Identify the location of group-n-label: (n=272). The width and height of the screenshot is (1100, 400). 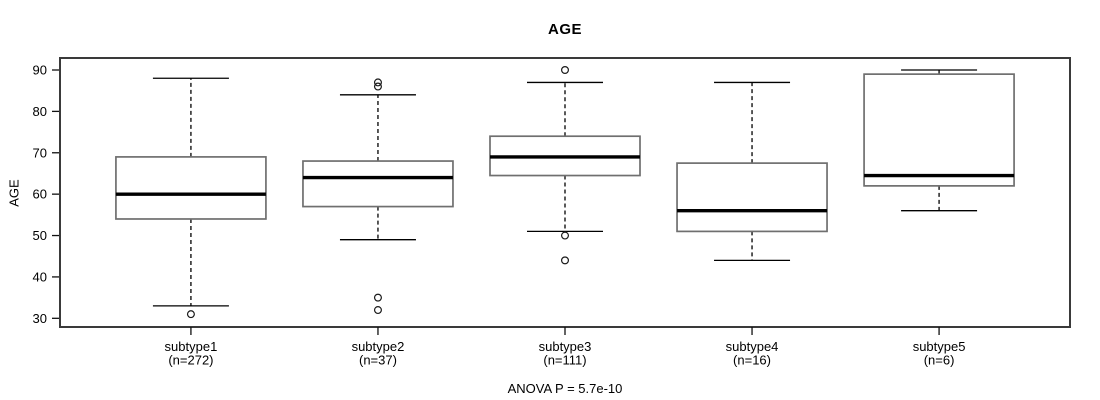
(190, 360).